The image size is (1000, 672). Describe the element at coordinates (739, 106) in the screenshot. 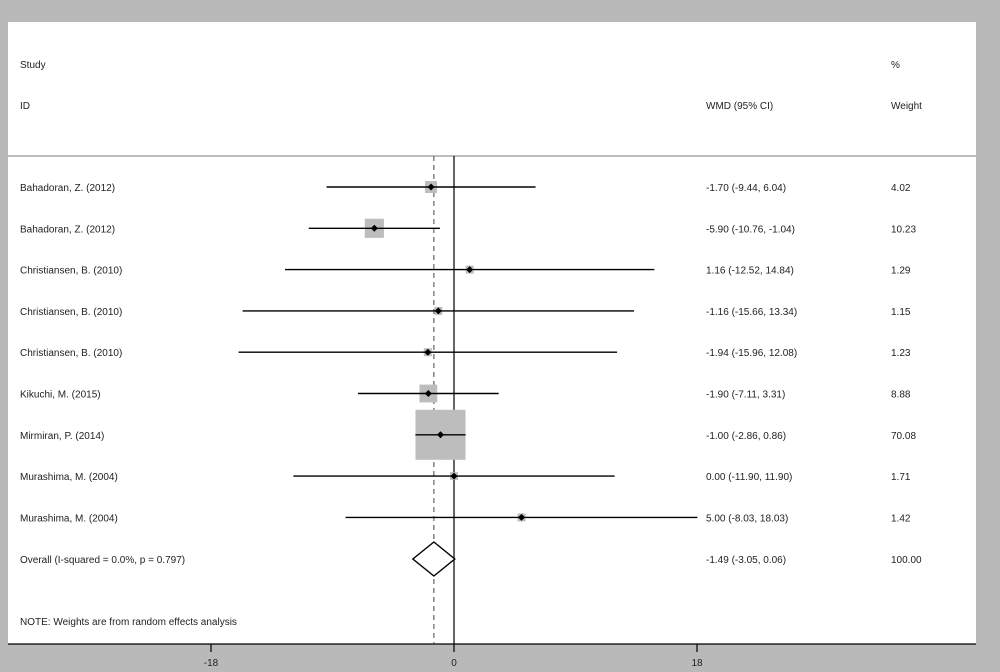

I see `header-wmd: WMD (95% CI)` at that location.